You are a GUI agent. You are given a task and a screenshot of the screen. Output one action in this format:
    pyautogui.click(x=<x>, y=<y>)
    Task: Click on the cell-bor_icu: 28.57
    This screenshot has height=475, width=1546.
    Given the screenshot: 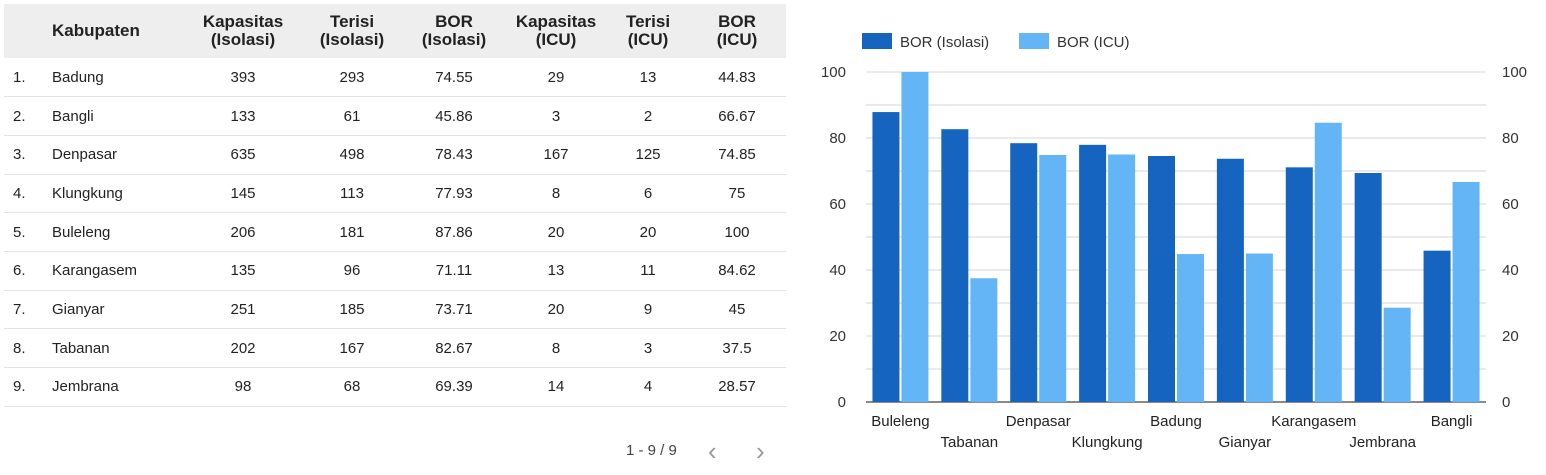 What is the action you would take?
    pyautogui.click(x=737, y=387)
    